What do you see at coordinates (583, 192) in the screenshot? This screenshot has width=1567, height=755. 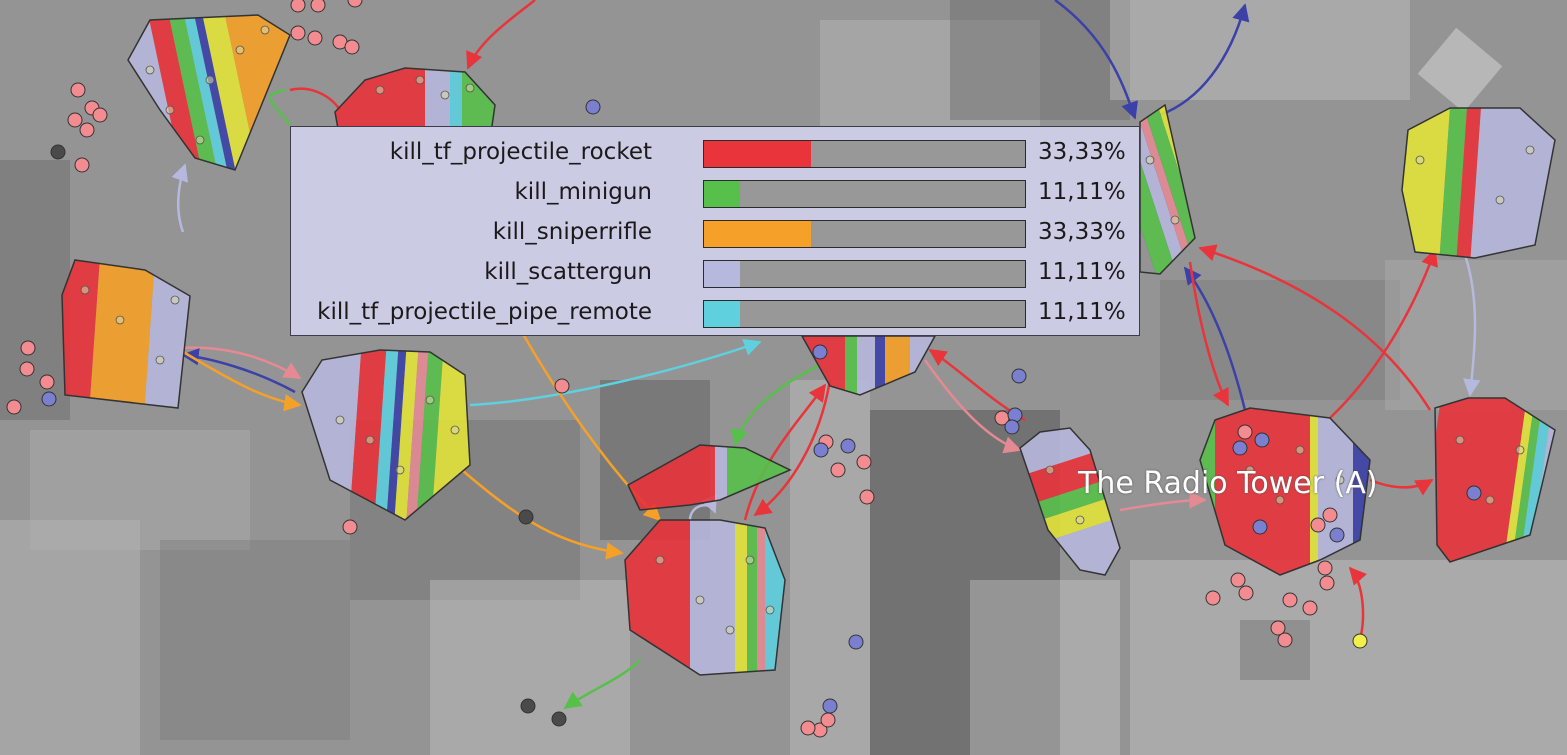 I see `weapon-name: kill_minigun` at bounding box center [583, 192].